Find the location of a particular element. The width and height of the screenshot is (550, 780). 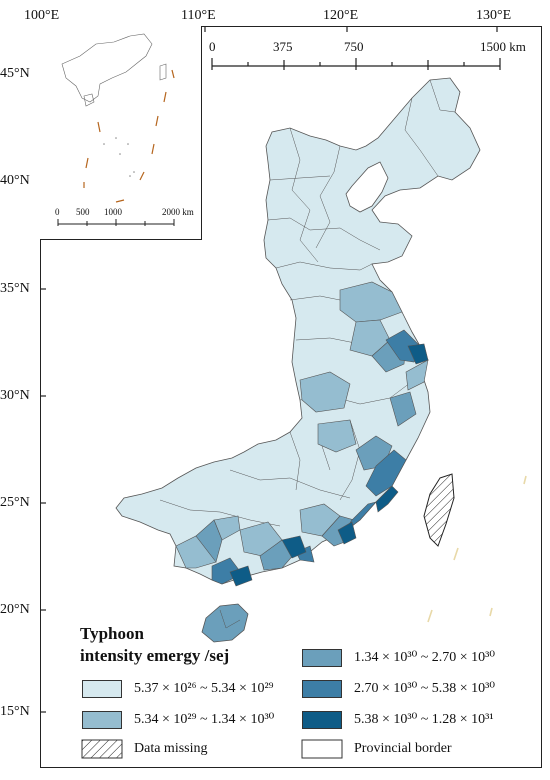

legend-label-class5: 5.38 × 10³⁰ ~ 1.28 × 10³¹ is located at coordinates (424, 719).